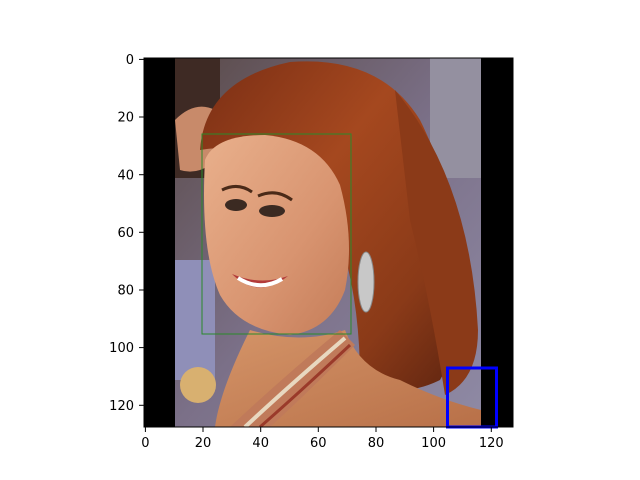 The width and height of the screenshot is (640, 480). What do you see at coordinates (198, 385) in the screenshot?
I see `ornament-shape` at bounding box center [198, 385].